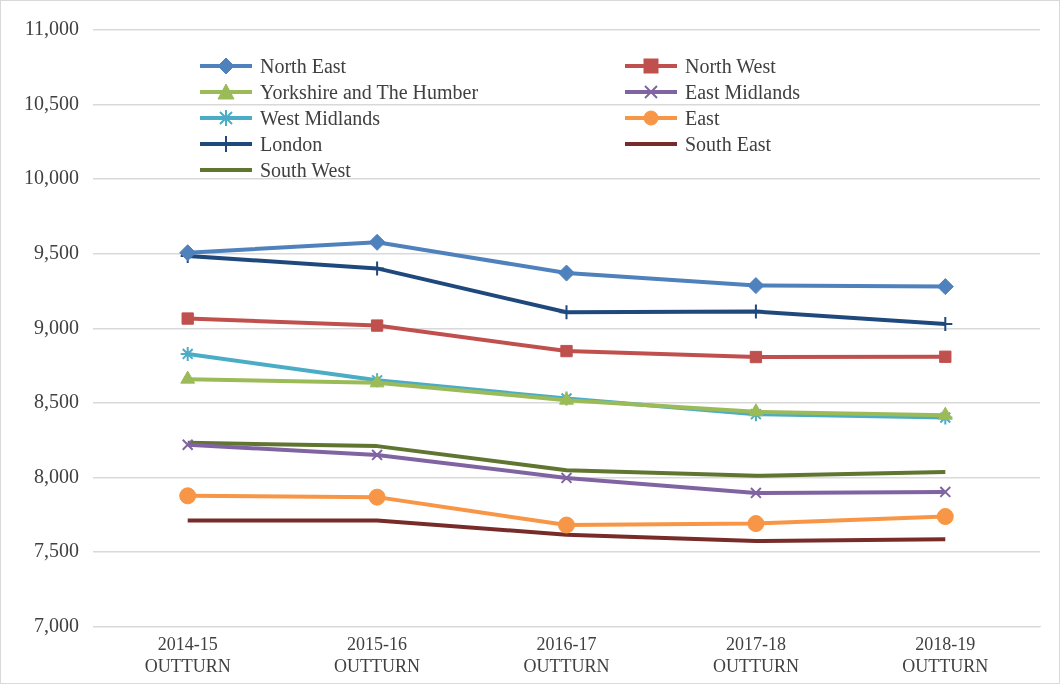 This screenshot has height=686, width=1064. Describe the element at coordinates (51, 177) in the screenshot. I see `y-tick-label: 10,000` at that location.